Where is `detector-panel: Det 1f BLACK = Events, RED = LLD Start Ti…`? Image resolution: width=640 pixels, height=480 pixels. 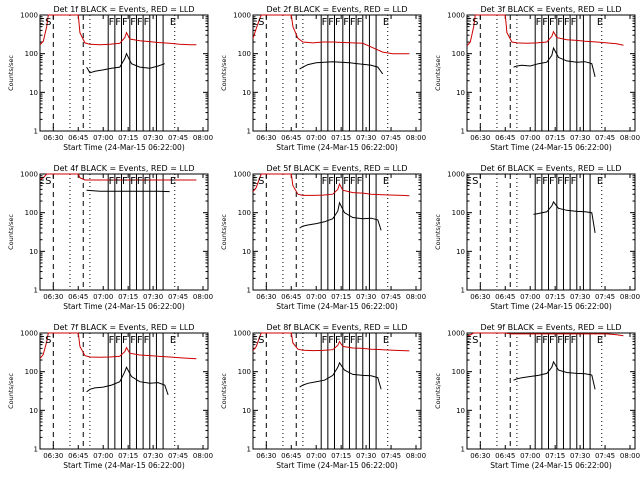 detector-panel: Det 1f BLACK = Events, RED = LLD Start Ti… is located at coordinates (110, 78).